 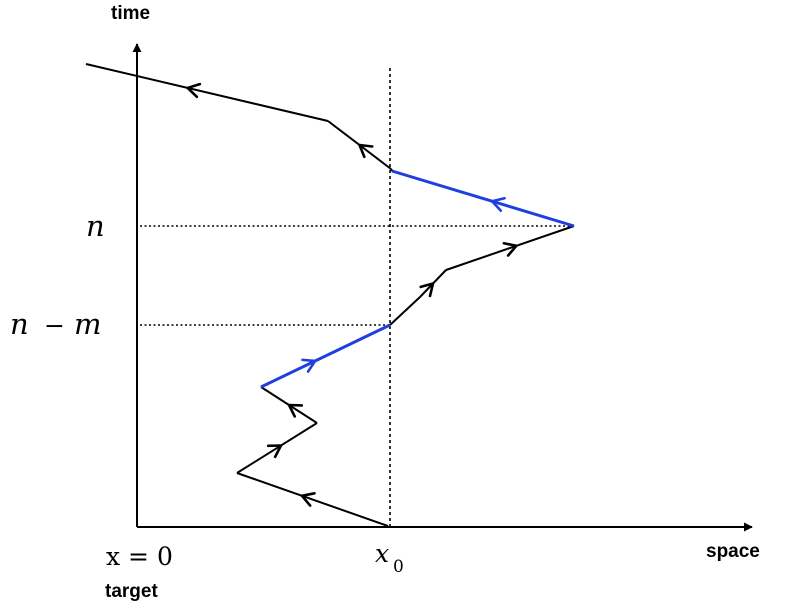 I want to click on x0-label-main: x, so click(x=382, y=553).